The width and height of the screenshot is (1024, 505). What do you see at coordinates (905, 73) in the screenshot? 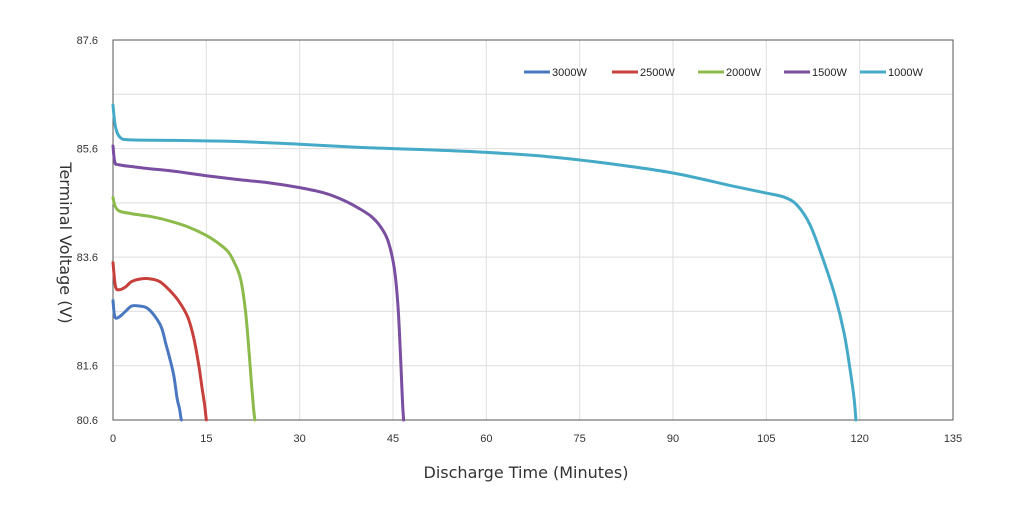
I see `legend-label: 1000W` at bounding box center [905, 73].